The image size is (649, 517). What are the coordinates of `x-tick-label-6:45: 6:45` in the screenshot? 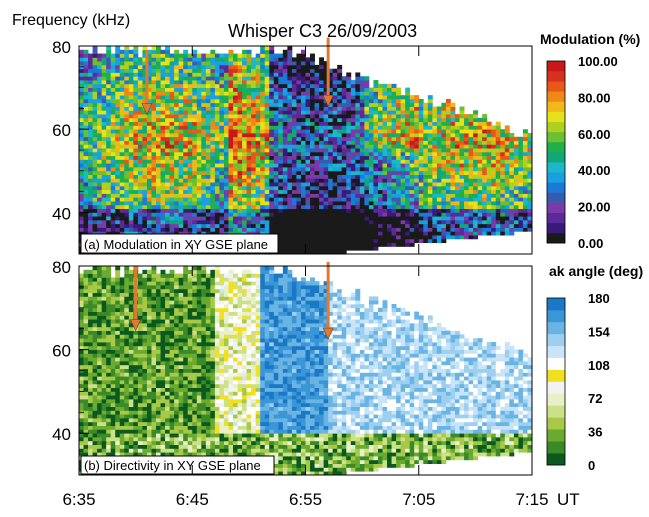 It's located at (192, 499).